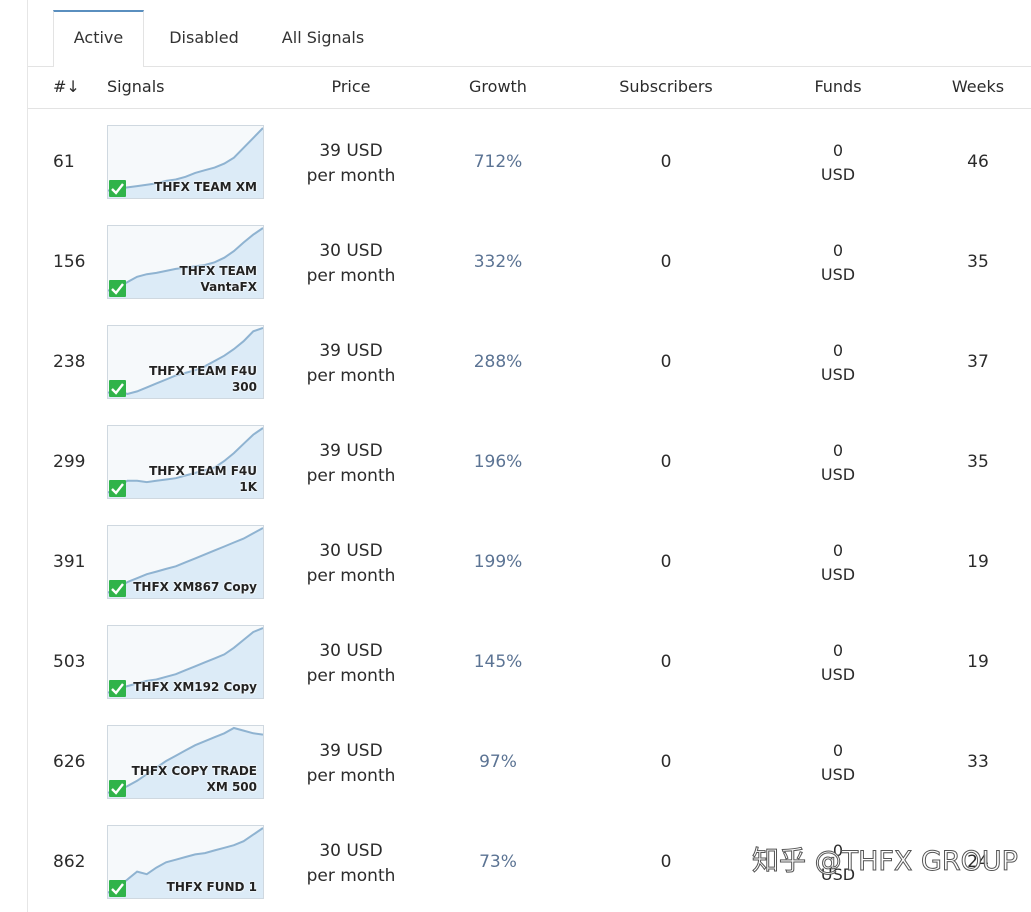  Describe the element at coordinates (498, 362) in the screenshot. I see `growth-value: 288%` at that location.